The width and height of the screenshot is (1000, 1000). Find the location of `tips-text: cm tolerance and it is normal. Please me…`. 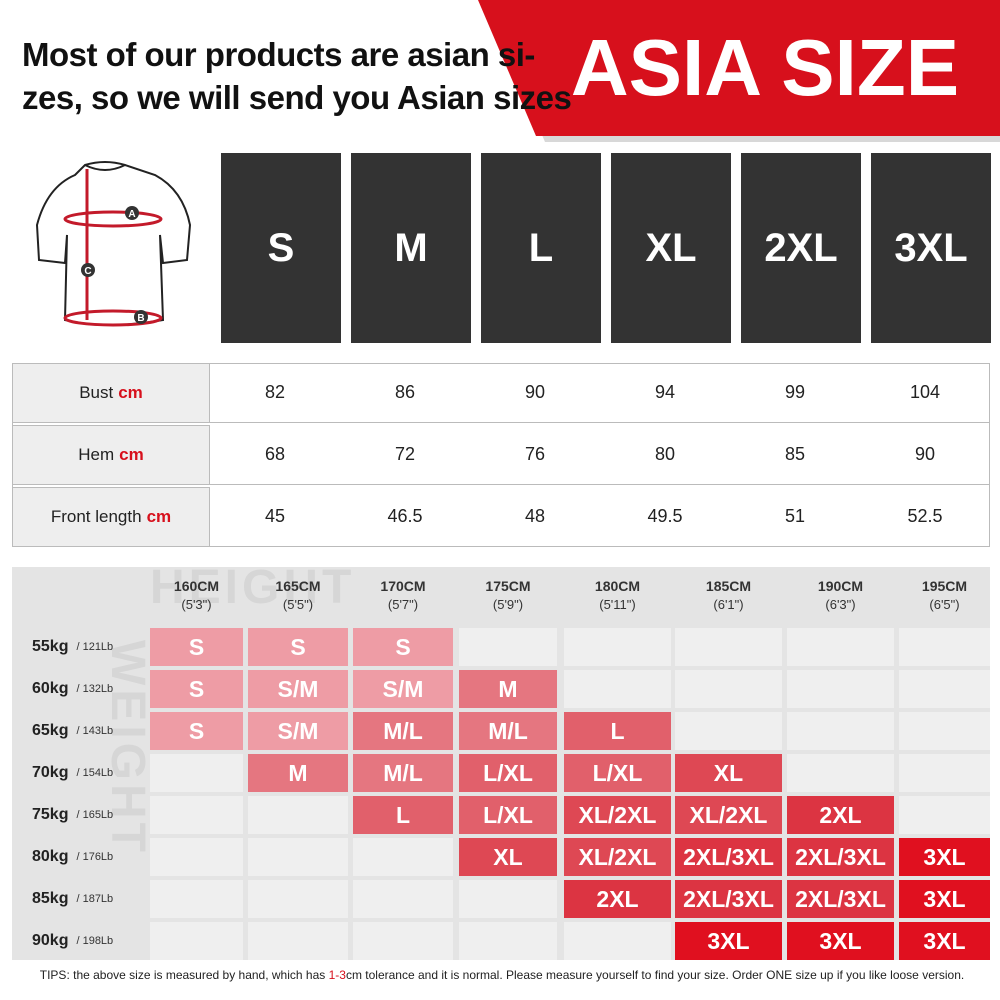

tips-text: cm tolerance and it is normal. Please me… is located at coordinates (655, 975).